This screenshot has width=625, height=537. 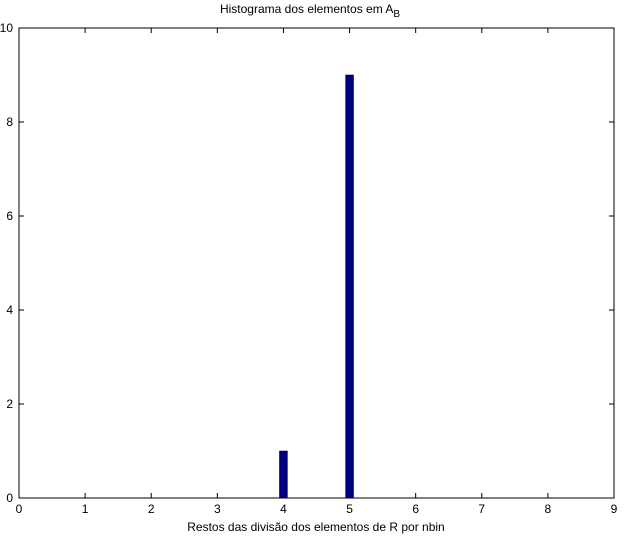 I want to click on x-tick-label: 3, so click(x=217, y=509).